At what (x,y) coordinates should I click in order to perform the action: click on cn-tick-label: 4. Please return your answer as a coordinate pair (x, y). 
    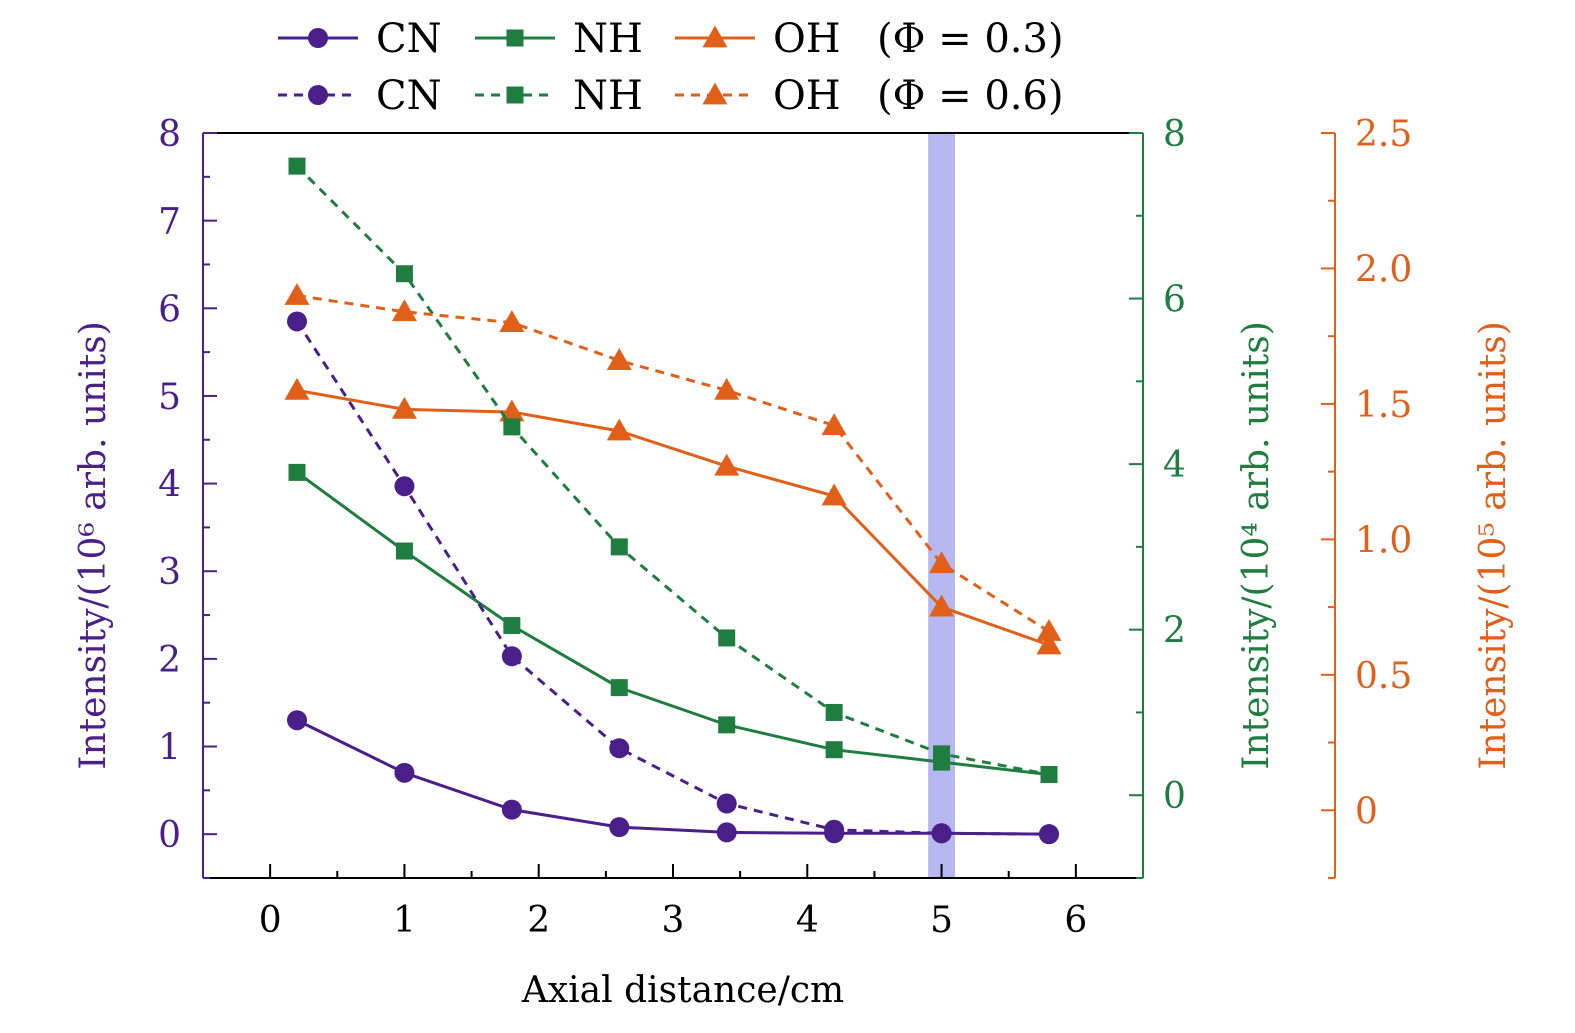
    Looking at the image, I should click on (169, 485).